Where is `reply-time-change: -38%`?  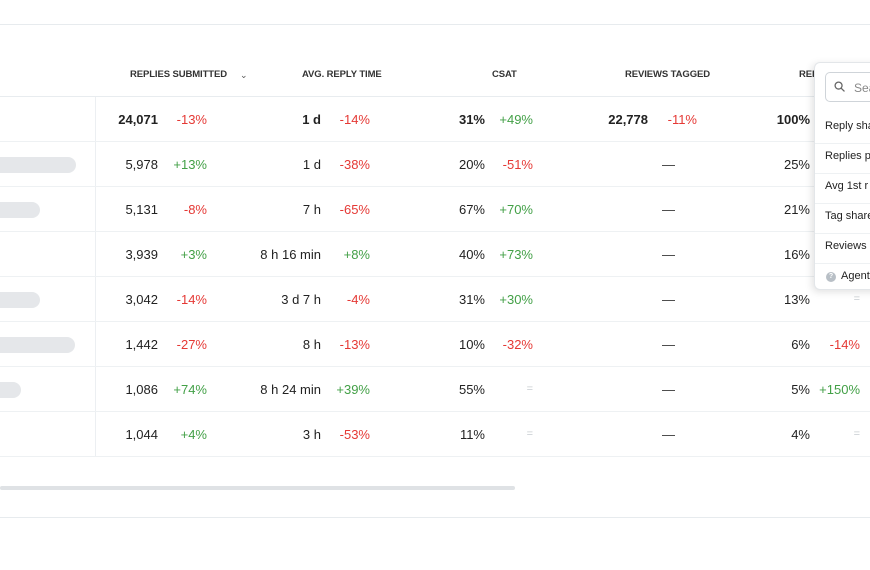
reply-time-change: -38% is located at coordinates (354, 164).